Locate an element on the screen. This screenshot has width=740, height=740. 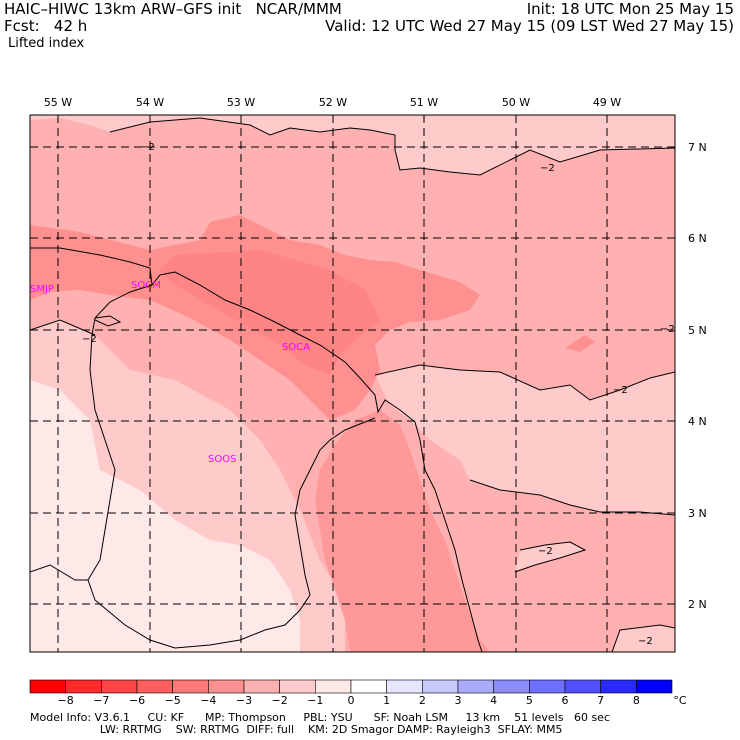
field-name: Lifted index is located at coordinates (46, 43).